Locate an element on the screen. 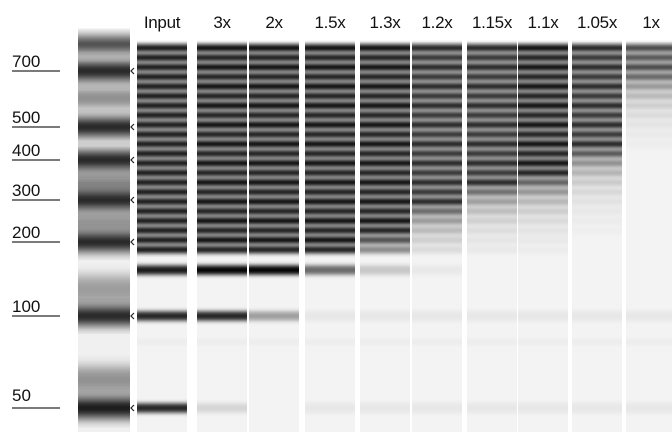 This screenshot has height=433, width=672. size-marker-label-300: 300 is located at coordinates (26, 190).